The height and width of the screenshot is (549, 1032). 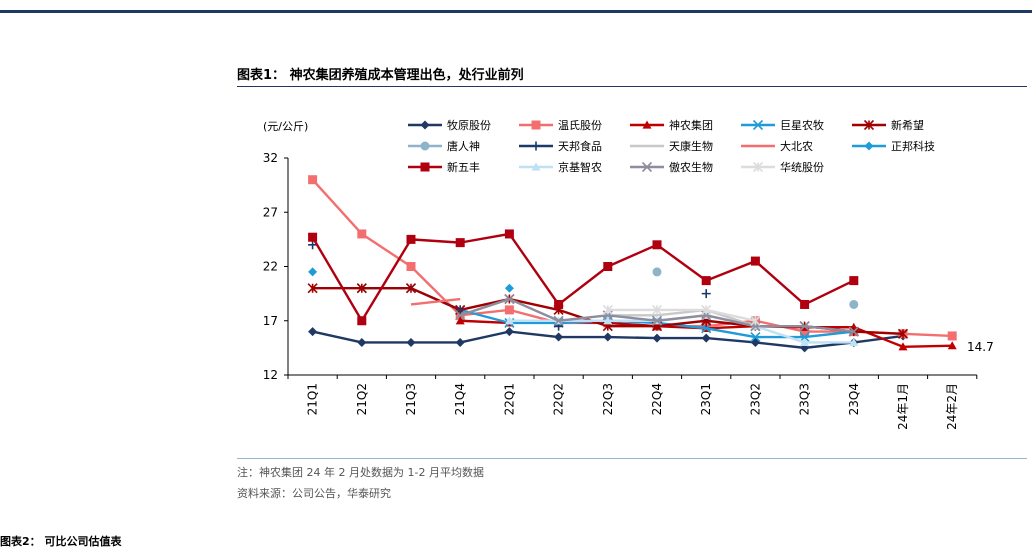 What do you see at coordinates (580, 125) in the screenshot?
I see `legend-label: 温氏股份` at bounding box center [580, 125].